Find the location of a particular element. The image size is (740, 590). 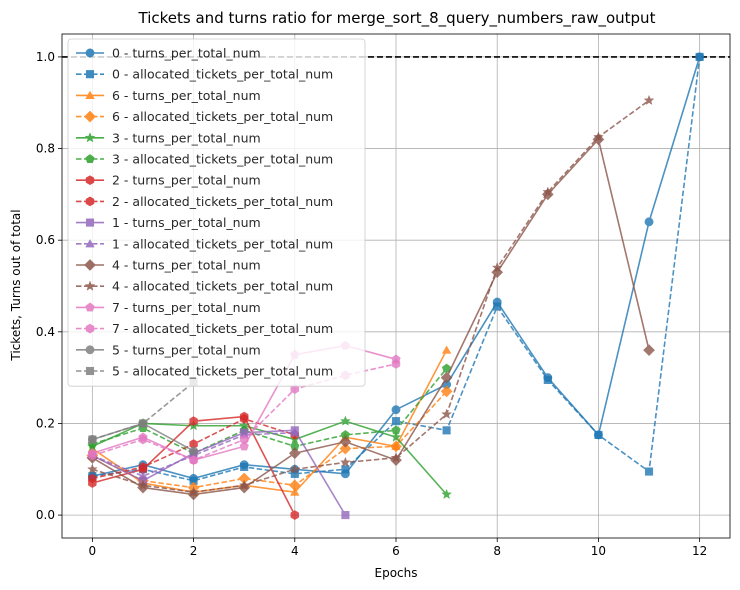

x-tick-label-3: 6 is located at coordinates (396, 551).